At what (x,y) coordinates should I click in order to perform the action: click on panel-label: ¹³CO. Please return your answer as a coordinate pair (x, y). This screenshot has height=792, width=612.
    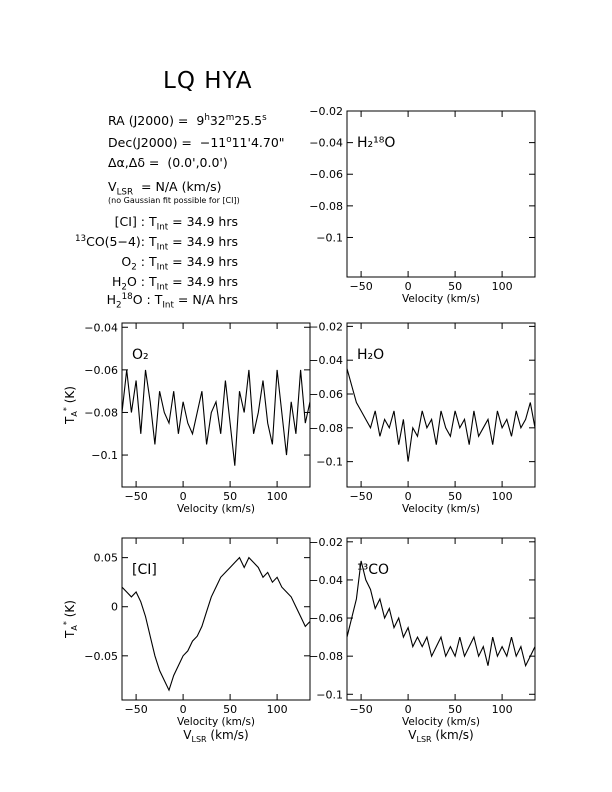
    Looking at the image, I should click on (373, 570).